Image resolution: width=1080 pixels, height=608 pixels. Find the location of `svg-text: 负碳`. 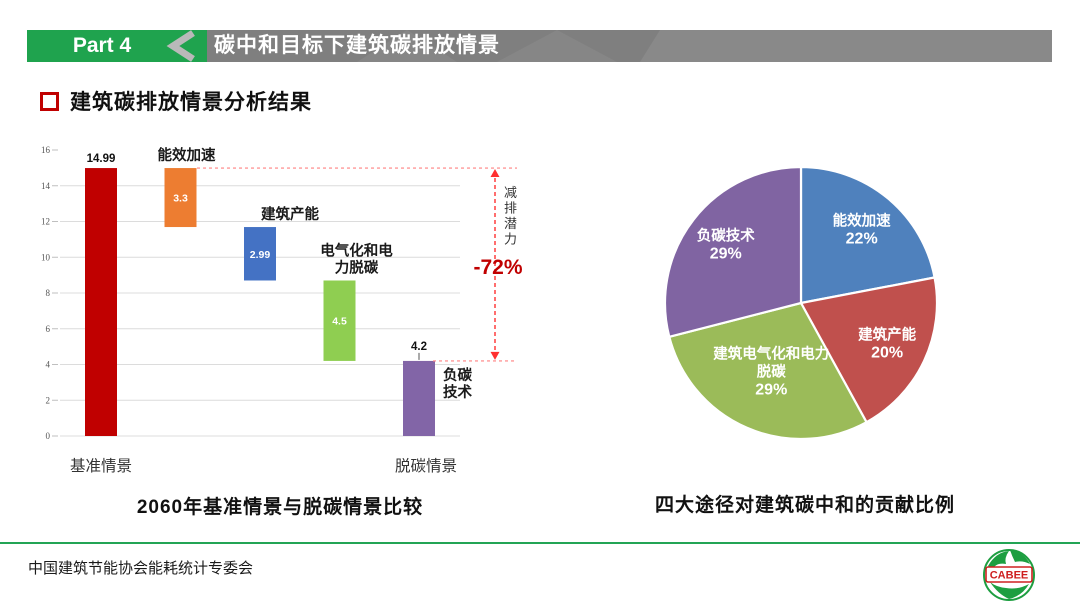

svg-text: 负碳 is located at coordinates (457, 375).